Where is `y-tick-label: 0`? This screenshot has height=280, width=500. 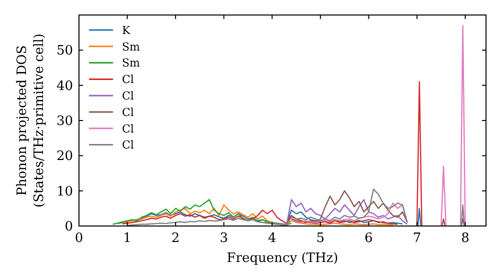 y-tick-label: 0 is located at coordinates (68, 227).